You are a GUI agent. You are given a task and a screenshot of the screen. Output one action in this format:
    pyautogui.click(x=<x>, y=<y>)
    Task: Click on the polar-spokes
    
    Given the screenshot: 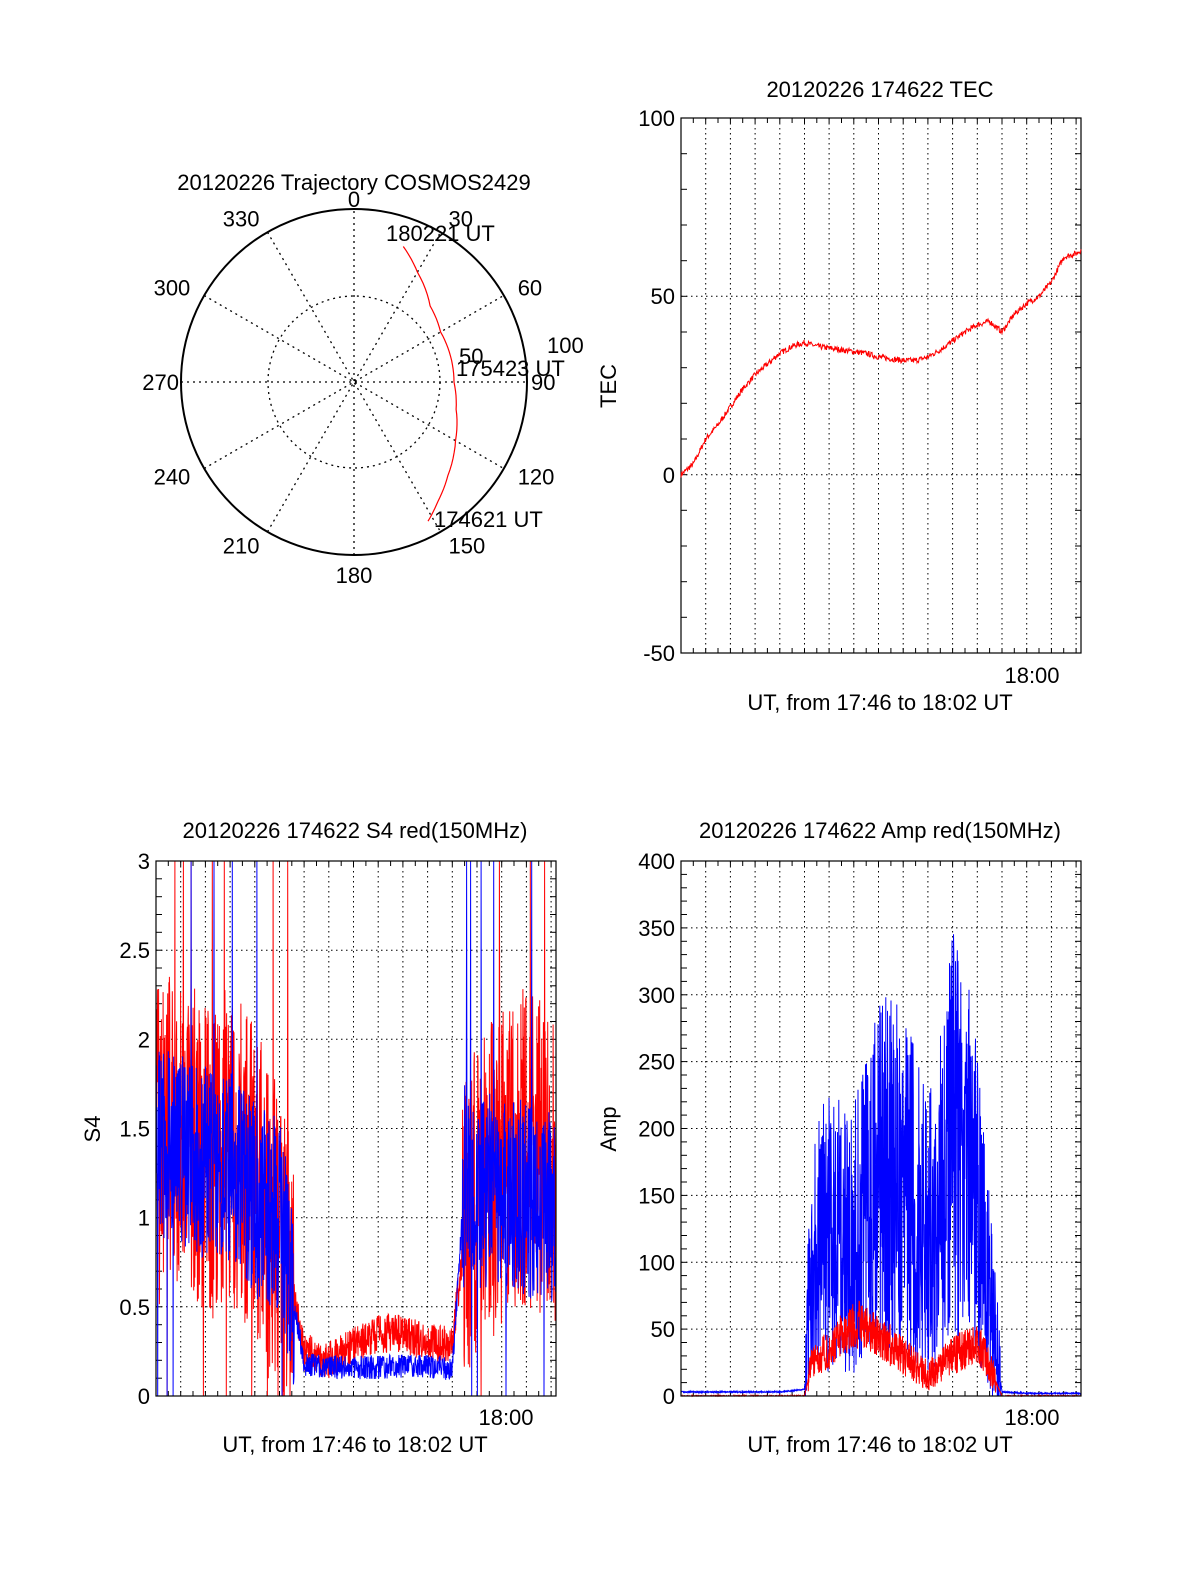 What is the action you would take?
    pyautogui.click(x=354, y=382)
    